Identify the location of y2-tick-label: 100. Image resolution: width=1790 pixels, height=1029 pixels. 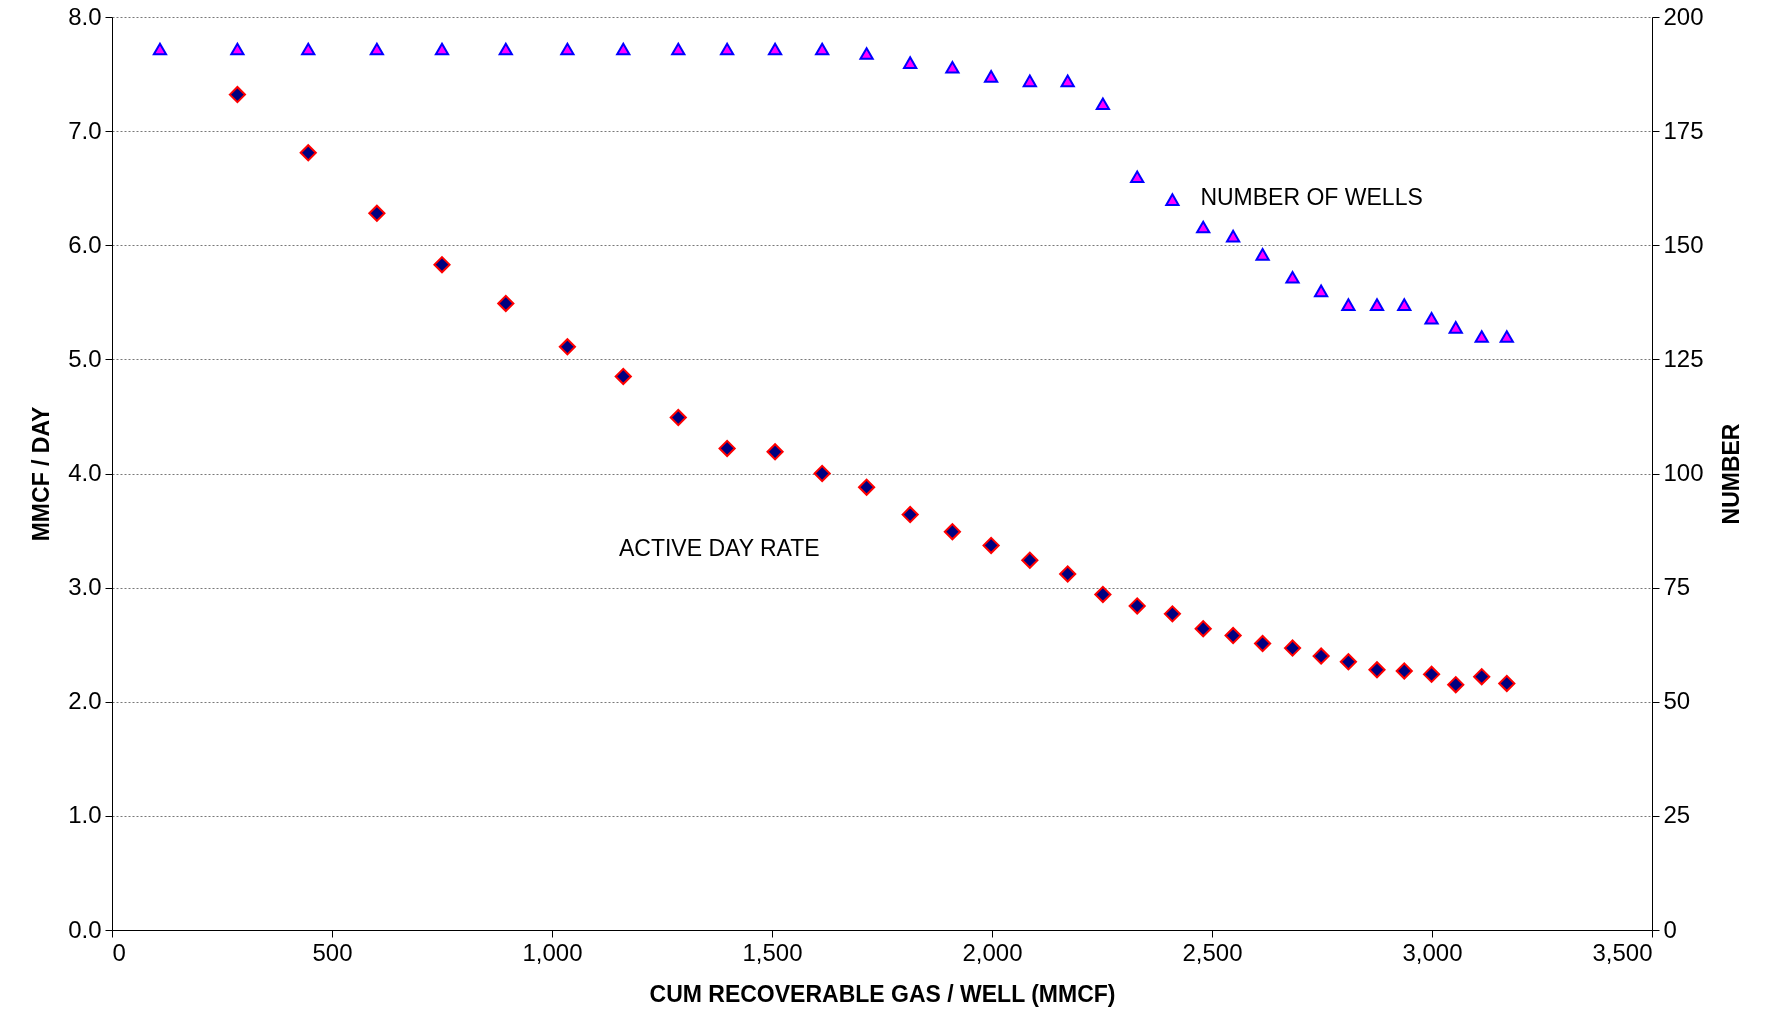
(1683, 472).